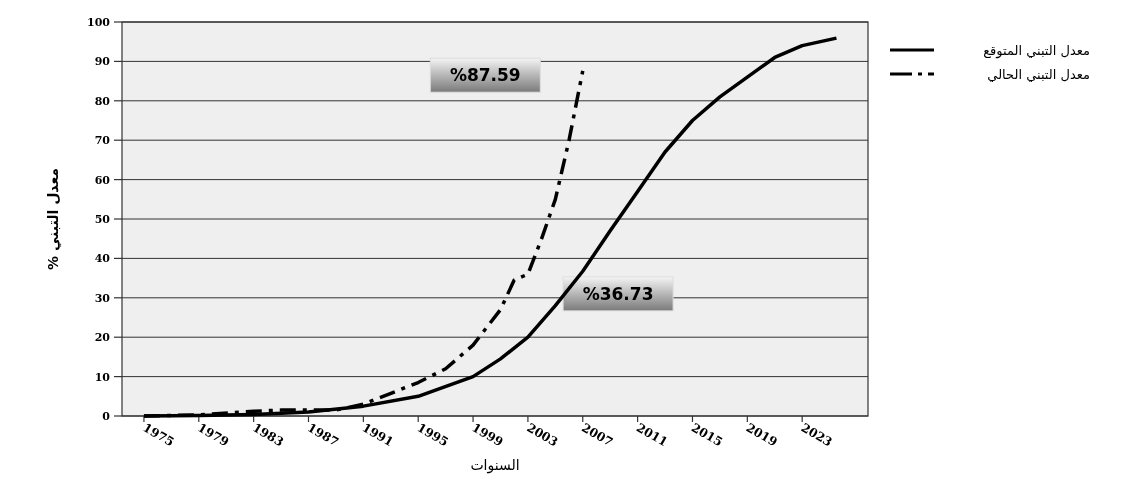  What do you see at coordinates (53, 219) in the screenshot?
I see `y-axis-title: معدل التبني %` at bounding box center [53, 219].